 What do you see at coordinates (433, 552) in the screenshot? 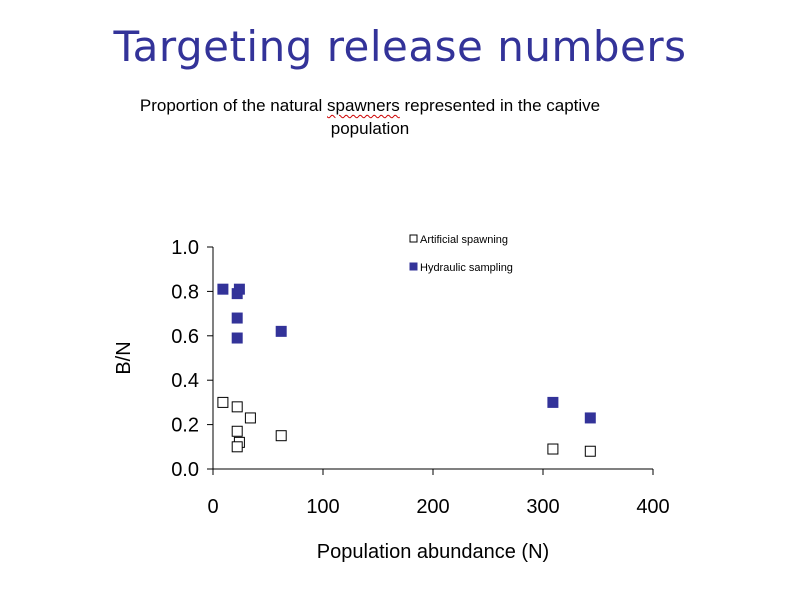
I see `x-axis-label: Population abundance (N)` at bounding box center [433, 552].